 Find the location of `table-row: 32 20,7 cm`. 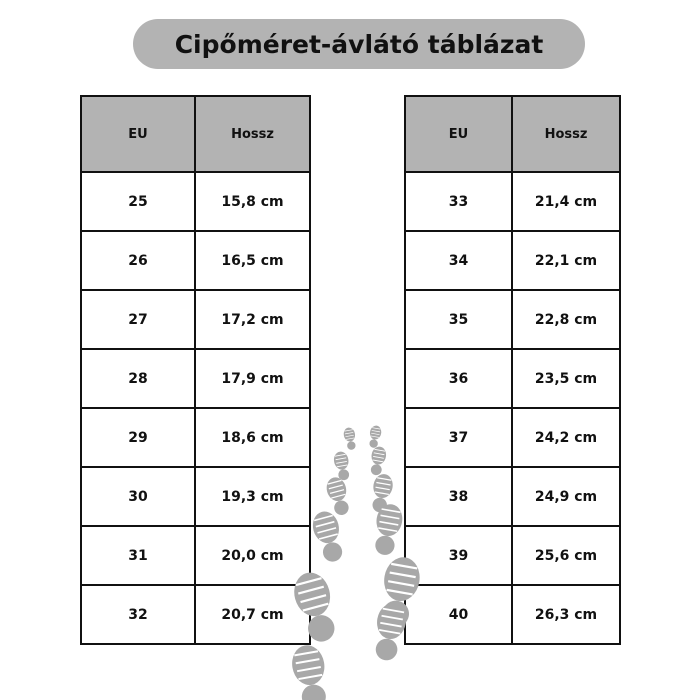

table-row: 32 20,7 cm is located at coordinates (195, 614).